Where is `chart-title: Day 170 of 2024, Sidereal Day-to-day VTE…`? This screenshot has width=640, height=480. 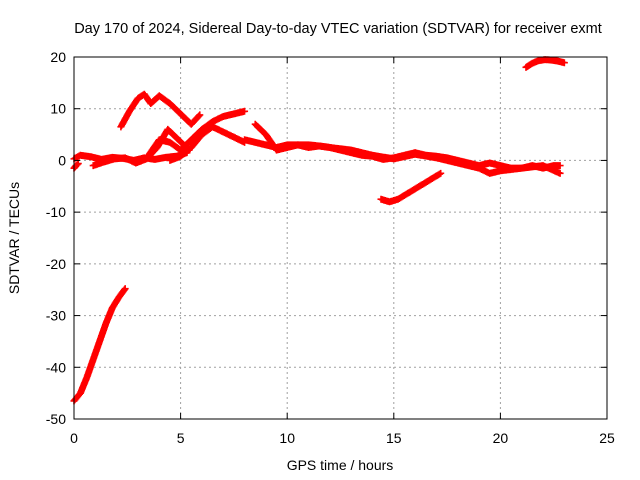 chart-title: Day 170 of 2024, Sidereal Day-to-day VTE… is located at coordinates (338, 29).